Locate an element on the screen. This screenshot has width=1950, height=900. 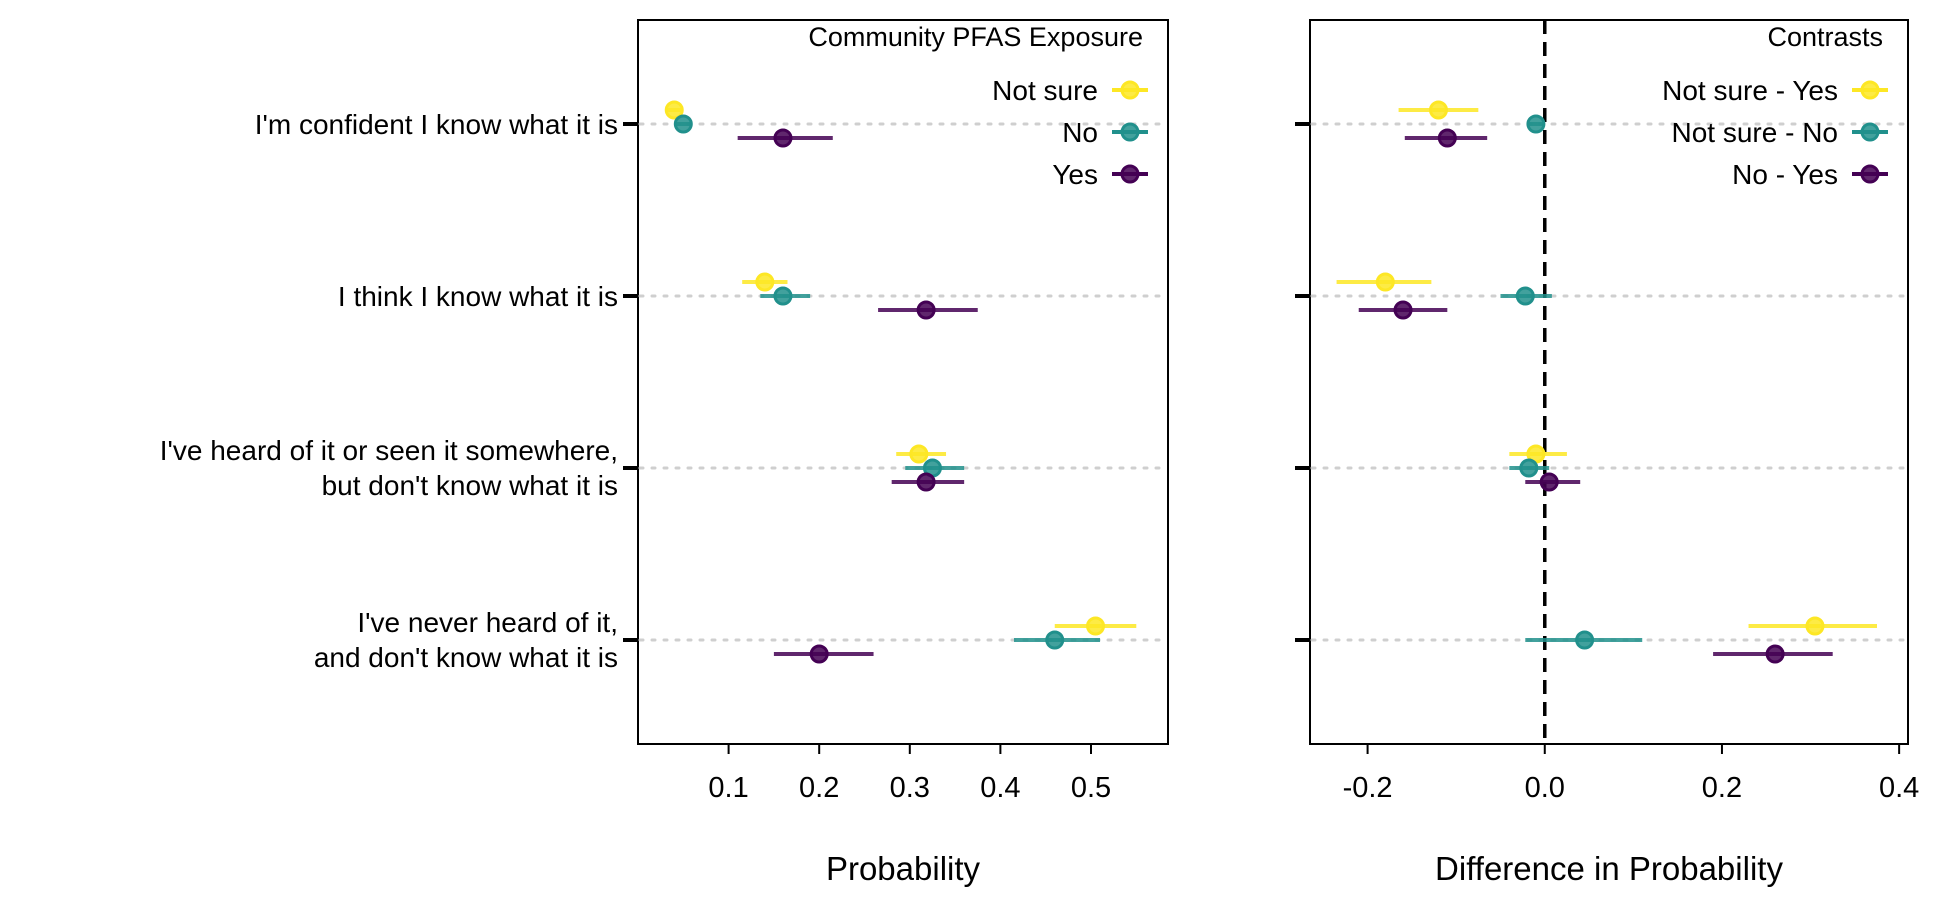
point-left-s0-c3 is located at coordinates (1096, 626).